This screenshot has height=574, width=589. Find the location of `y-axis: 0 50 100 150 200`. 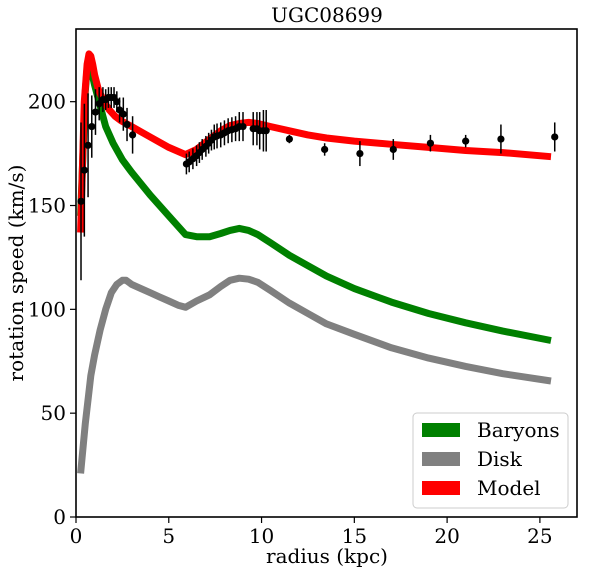

y-axis: 0 50 100 150 200 is located at coordinates (52, 309).